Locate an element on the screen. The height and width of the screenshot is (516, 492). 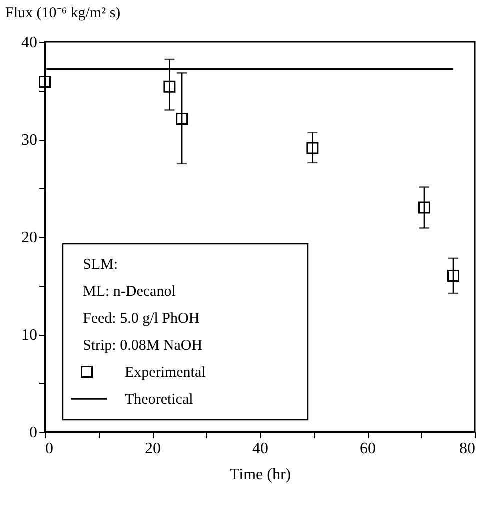
legend-label: Experimental is located at coordinates (165, 373).